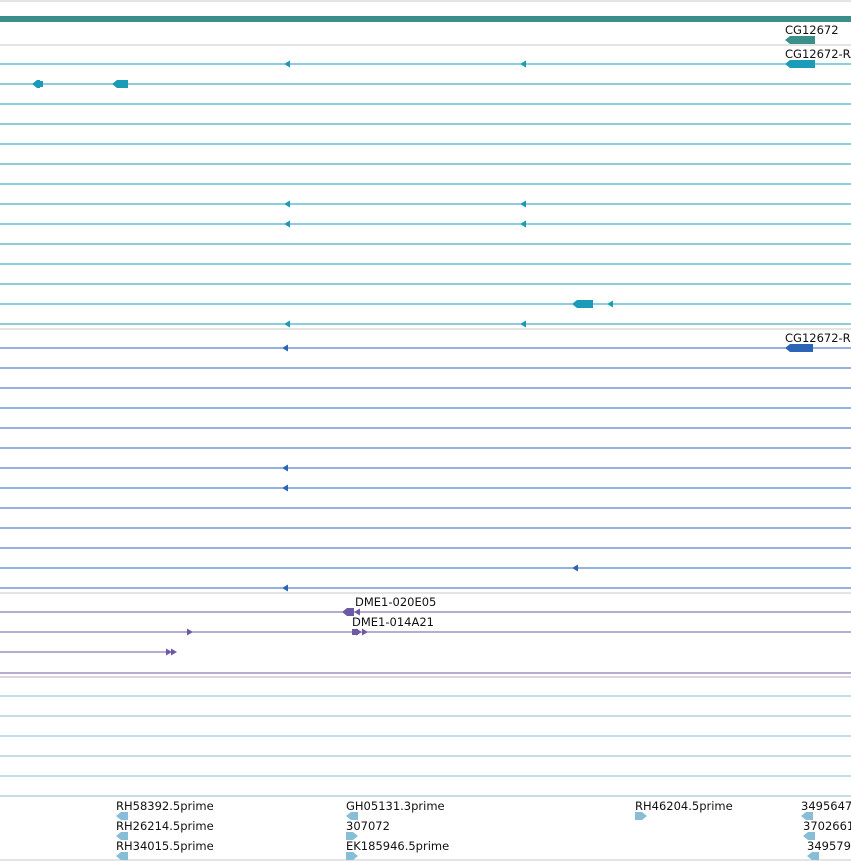 The image size is (851, 861). Describe the element at coordinates (393, 622) in the screenshot. I see `clone-label-2: DME1-014A21` at that location.